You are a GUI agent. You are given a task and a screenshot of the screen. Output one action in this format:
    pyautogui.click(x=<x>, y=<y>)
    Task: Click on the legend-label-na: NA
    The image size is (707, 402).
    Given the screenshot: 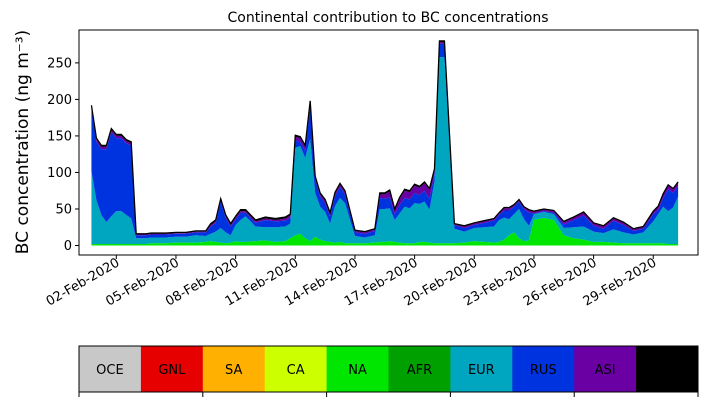 What is the action you would take?
    pyautogui.click(x=357, y=370)
    